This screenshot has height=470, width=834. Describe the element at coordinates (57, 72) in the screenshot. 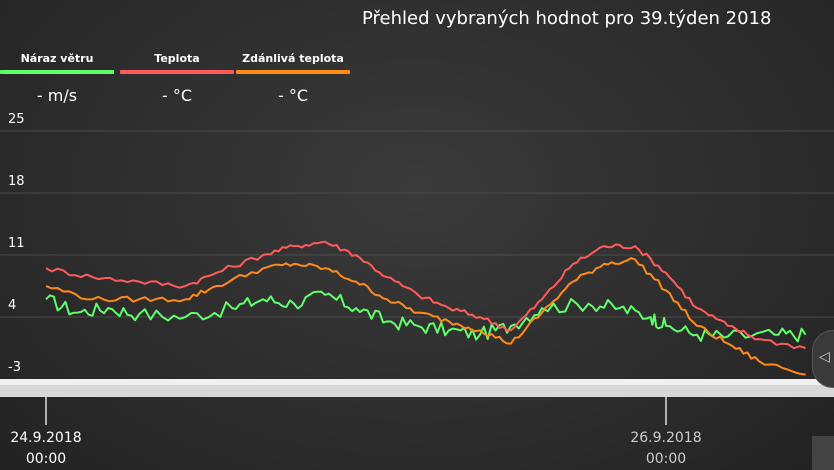

I see `legend-swatch-wind-gust` at that location.